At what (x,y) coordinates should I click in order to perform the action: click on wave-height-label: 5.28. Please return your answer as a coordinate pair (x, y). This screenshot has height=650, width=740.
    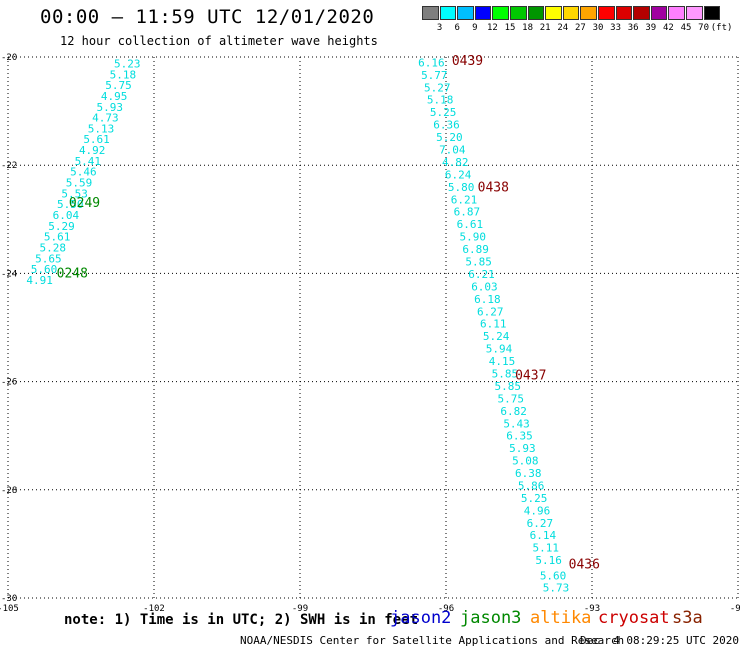
    Looking at the image, I should click on (53, 247).